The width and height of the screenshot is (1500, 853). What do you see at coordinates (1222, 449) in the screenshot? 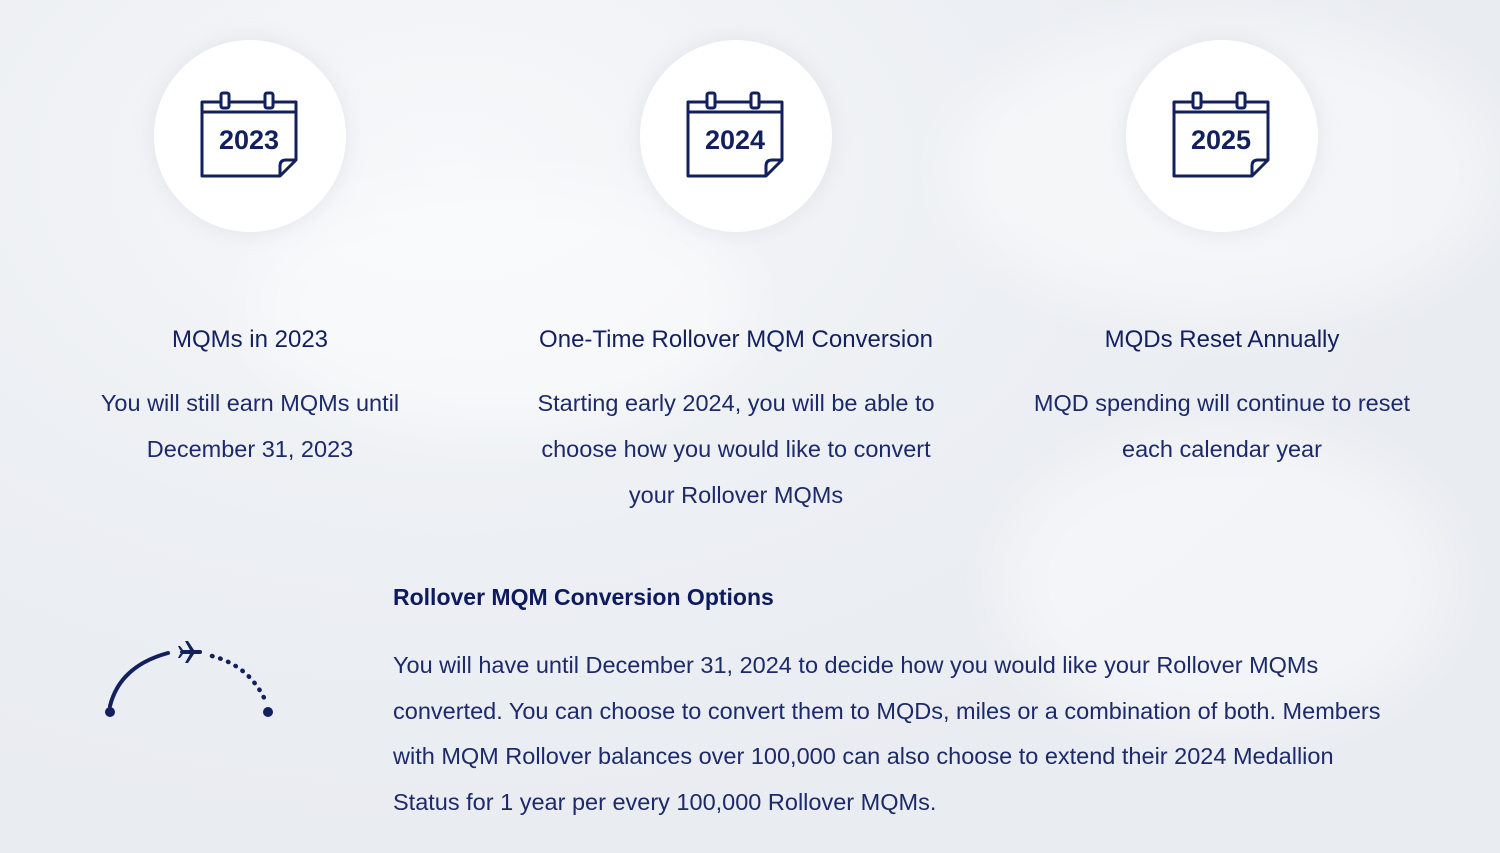
I see `feature-text-line: each calendar year` at bounding box center [1222, 449].